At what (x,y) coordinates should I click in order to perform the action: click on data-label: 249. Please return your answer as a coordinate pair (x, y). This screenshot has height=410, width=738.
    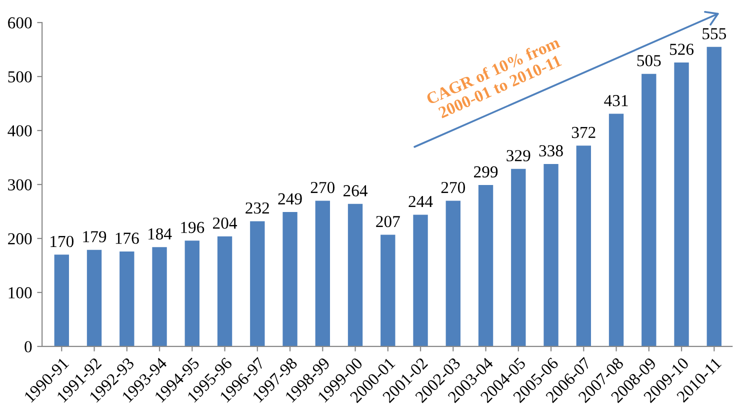
    Looking at the image, I should click on (290, 198).